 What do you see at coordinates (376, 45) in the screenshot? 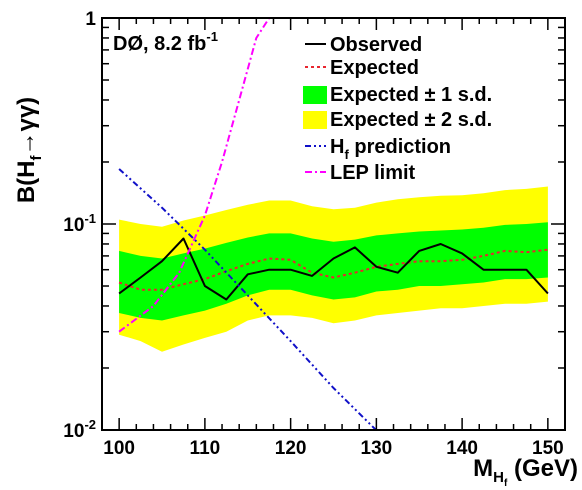
I see `legend-observed-label: Observed` at bounding box center [376, 45].